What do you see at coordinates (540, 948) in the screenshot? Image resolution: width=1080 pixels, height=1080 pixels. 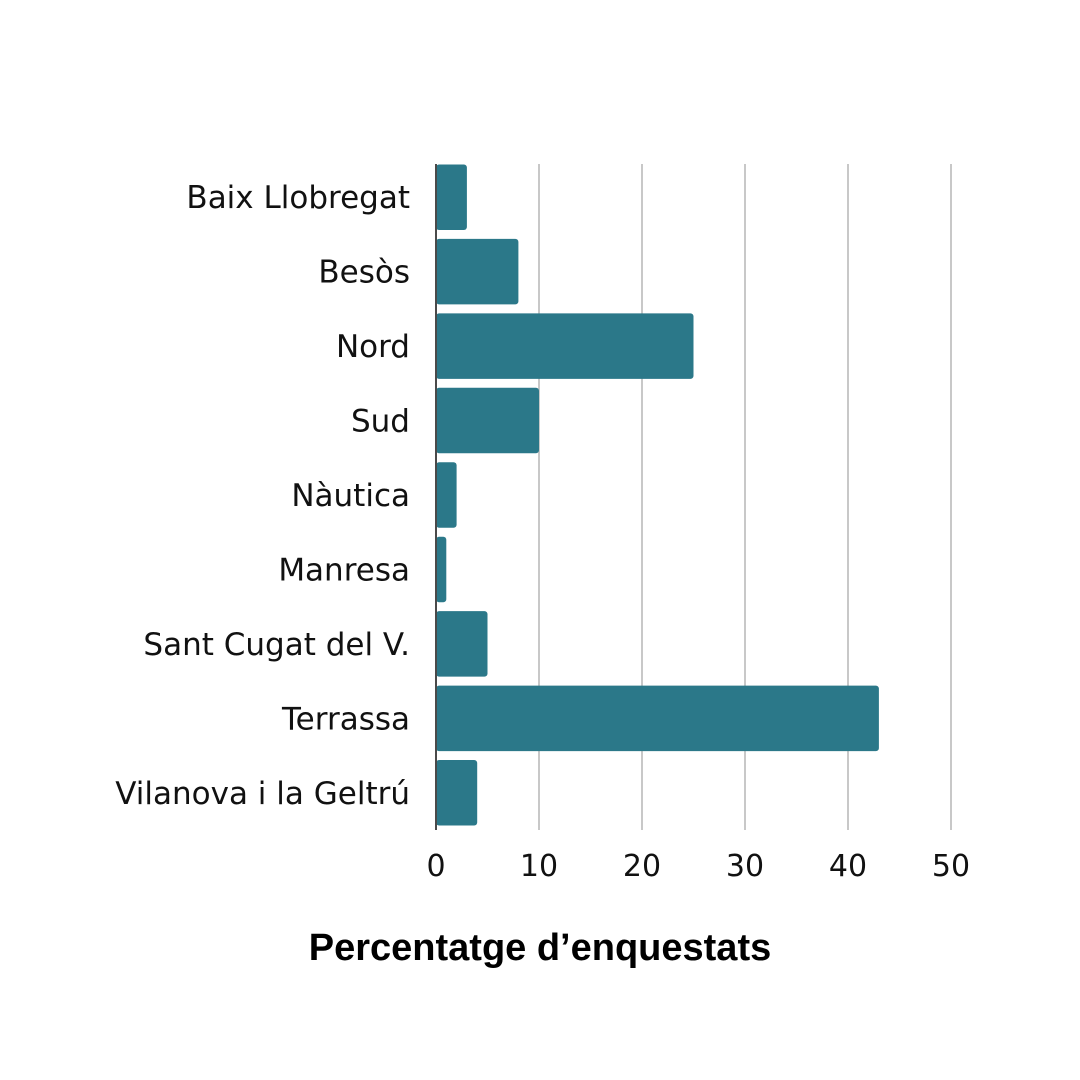 I see `x-axis-title: Percentatge d’enquestats` at bounding box center [540, 948].